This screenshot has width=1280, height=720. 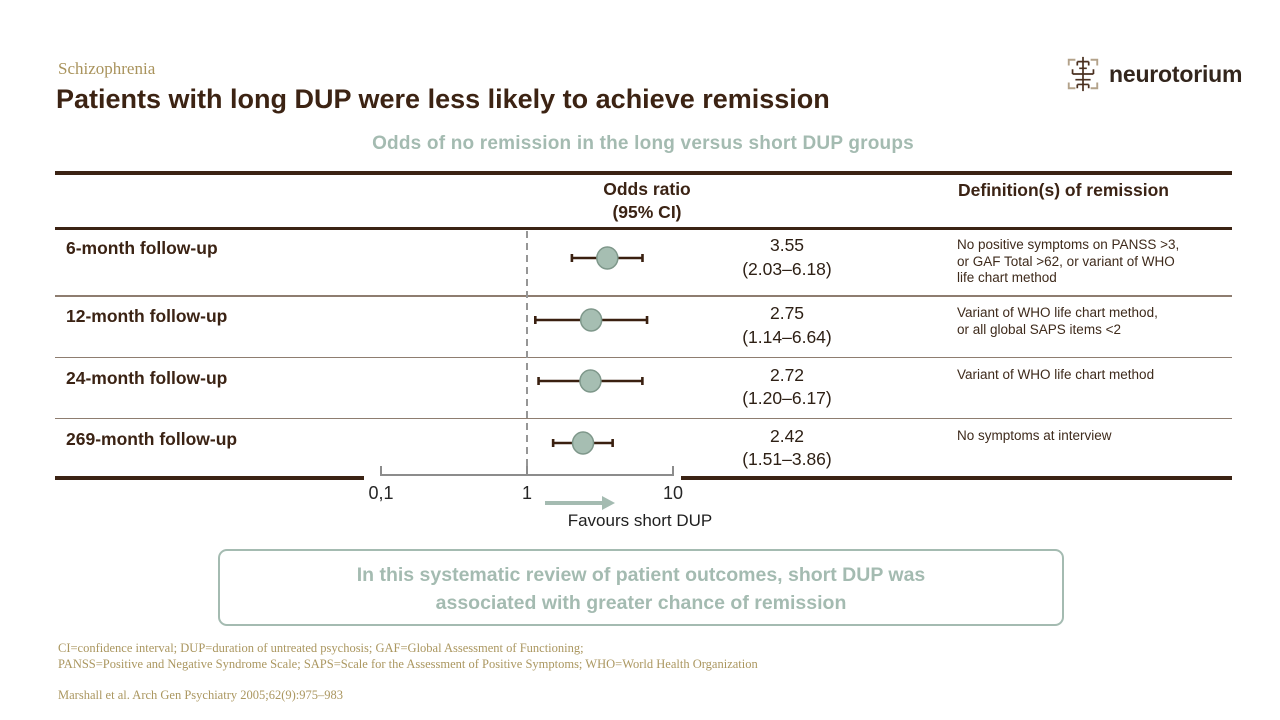 I want to click on row-label-1: 6-month follow-up, so click(x=142, y=248).